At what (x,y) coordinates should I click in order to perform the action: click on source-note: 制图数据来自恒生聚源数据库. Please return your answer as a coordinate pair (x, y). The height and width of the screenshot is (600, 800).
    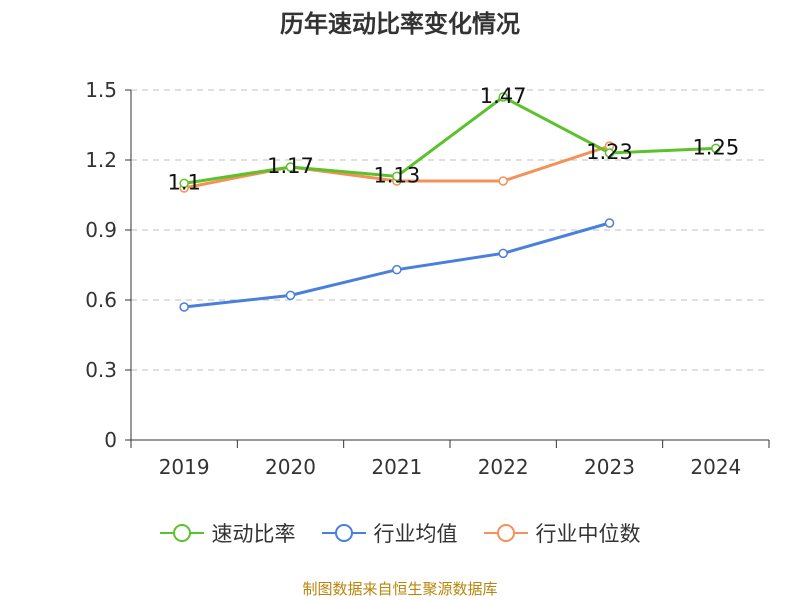
    Looking at the image, I should click on (400, 589).